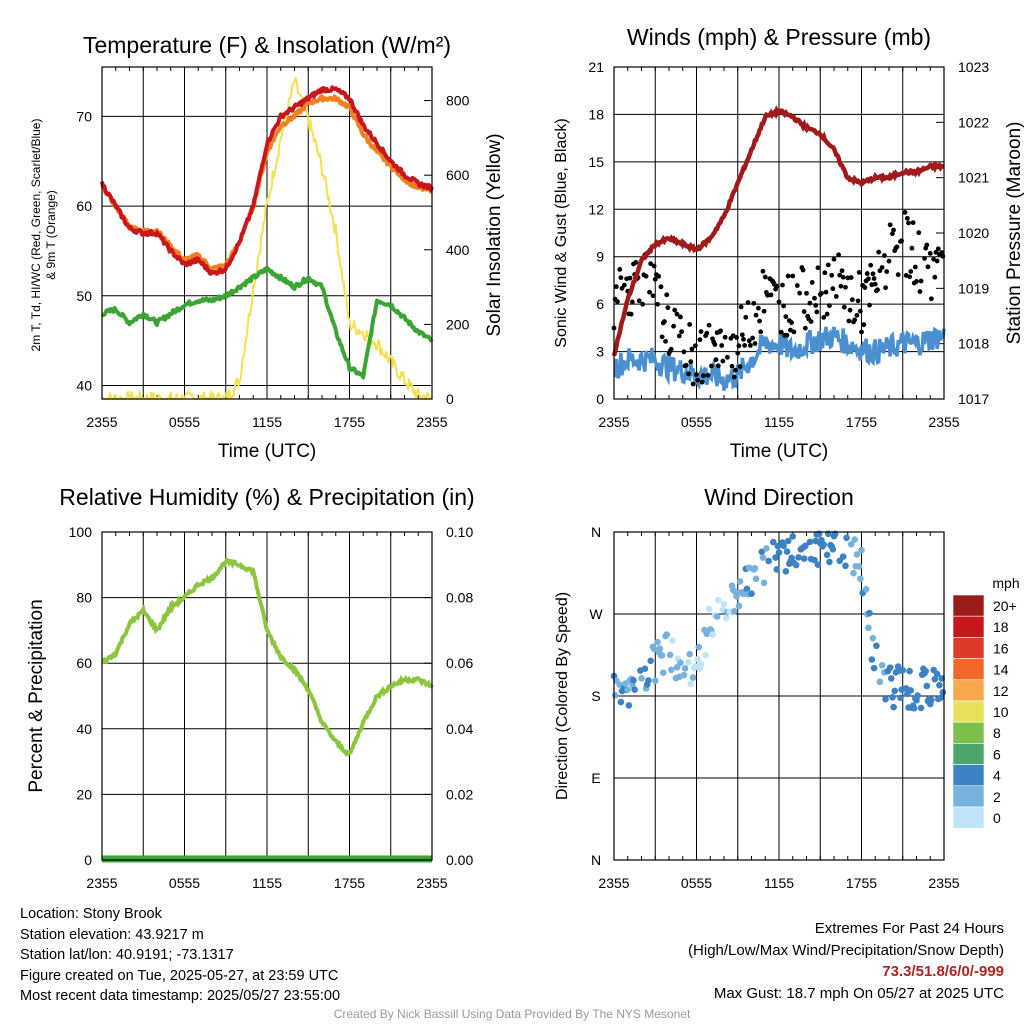 The height and width of the screenshot is (1024, 1024). Describe the element at coordinates (84, 663) in the screenshot. I see `humidity-y-tick-label: 60` at that location.